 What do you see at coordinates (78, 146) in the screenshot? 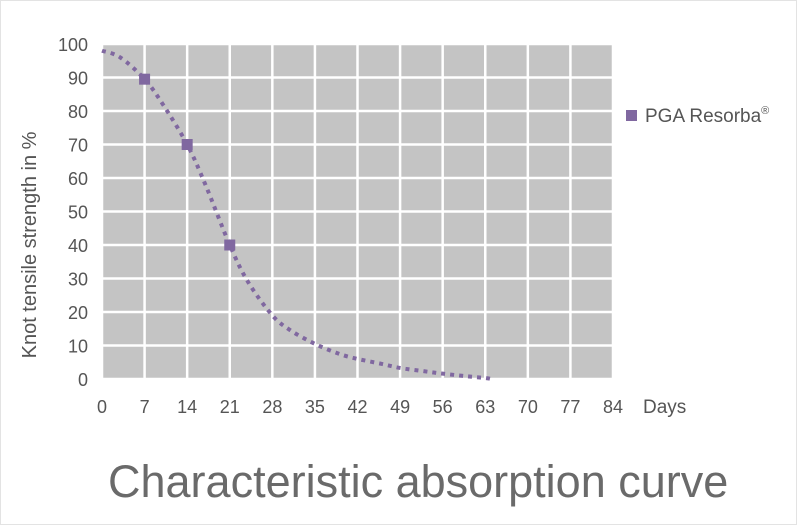
I see `y-tick-label: 70` at bounding box center [78, 146].